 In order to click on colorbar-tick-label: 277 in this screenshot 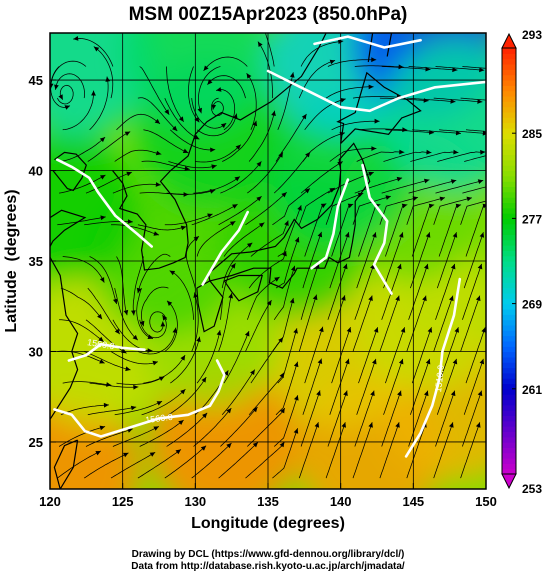, I will do `click(532, 219)`.